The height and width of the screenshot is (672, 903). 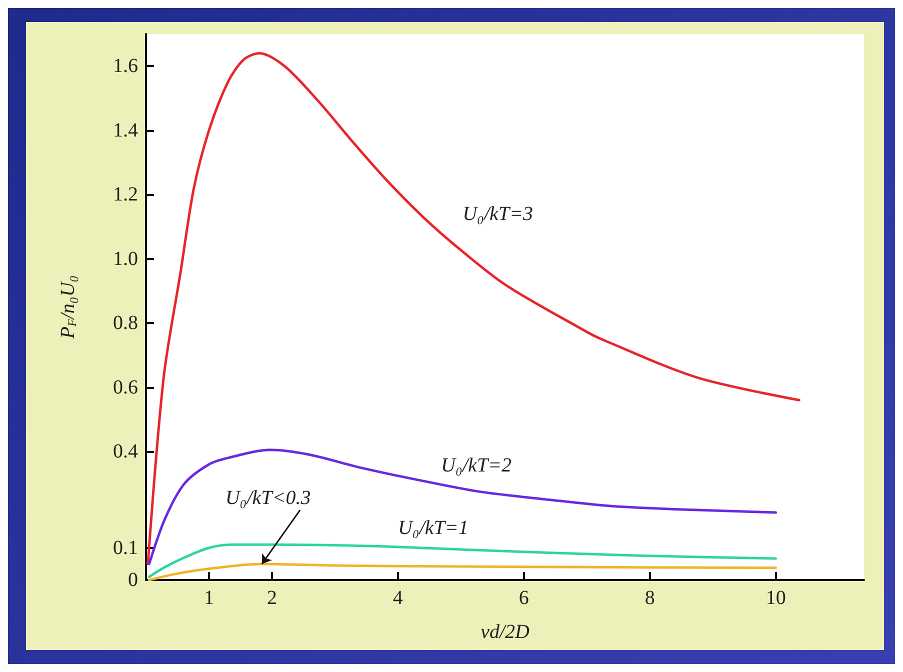 What do you see at coordinates (125, 323) in the screenshot?
I see `y-tick-label: 0.8` at bounding box center [125, 323].